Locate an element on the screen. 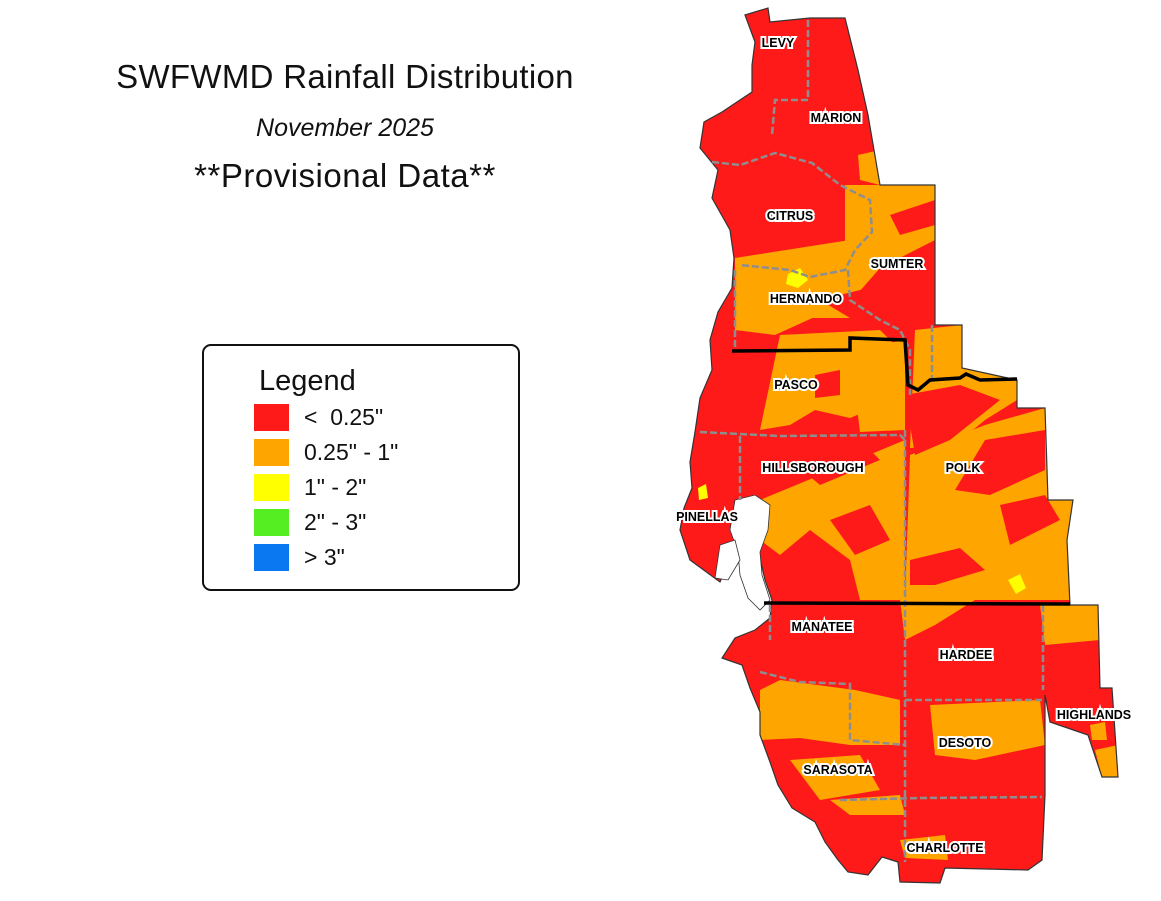 This screenshot has width=1161, height=901. county-label-manatee: MANATEE is located at coordinates (822, 627).